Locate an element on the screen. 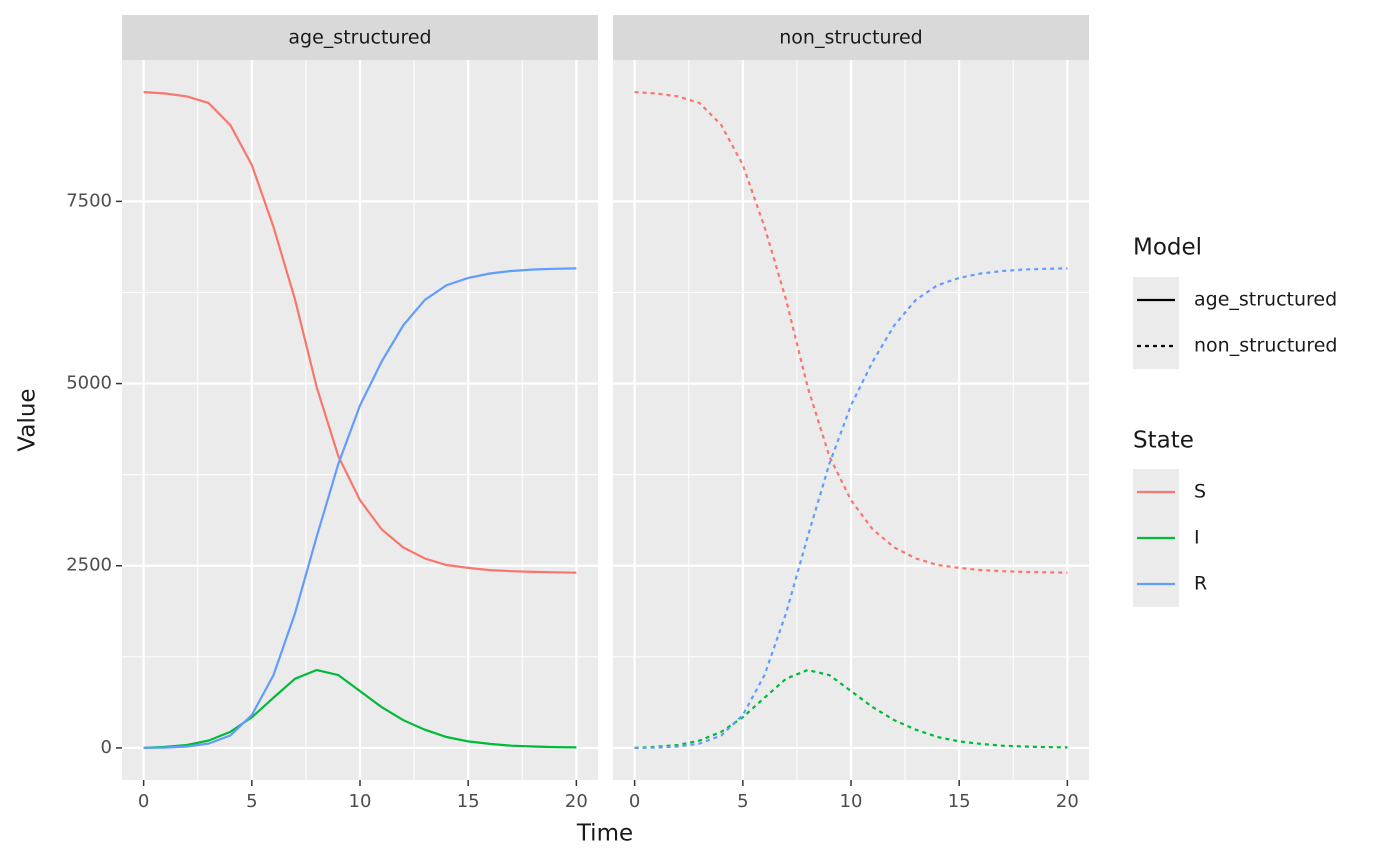 The image size is (1400, 865). y-tick-label: 5000 is located at coordinates (89, 383).